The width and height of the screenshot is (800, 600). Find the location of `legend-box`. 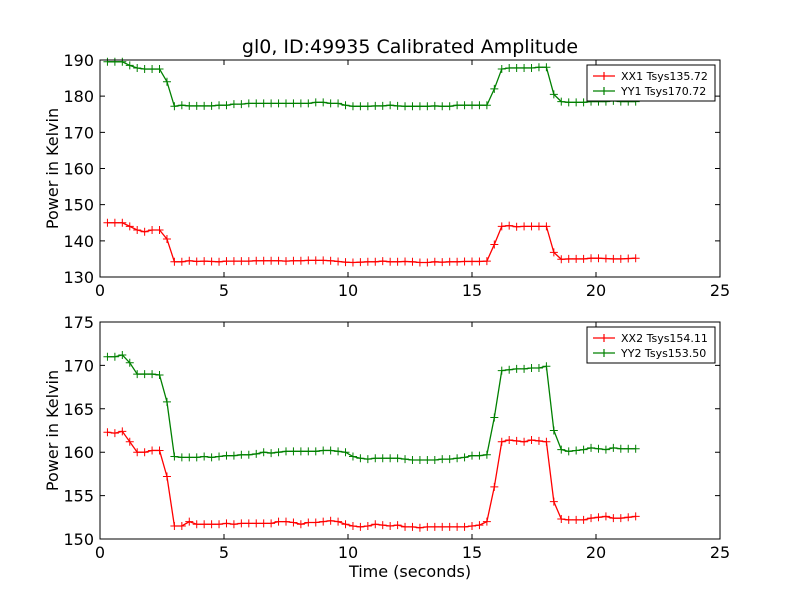

legend-box is located at coordinates (651, 345).